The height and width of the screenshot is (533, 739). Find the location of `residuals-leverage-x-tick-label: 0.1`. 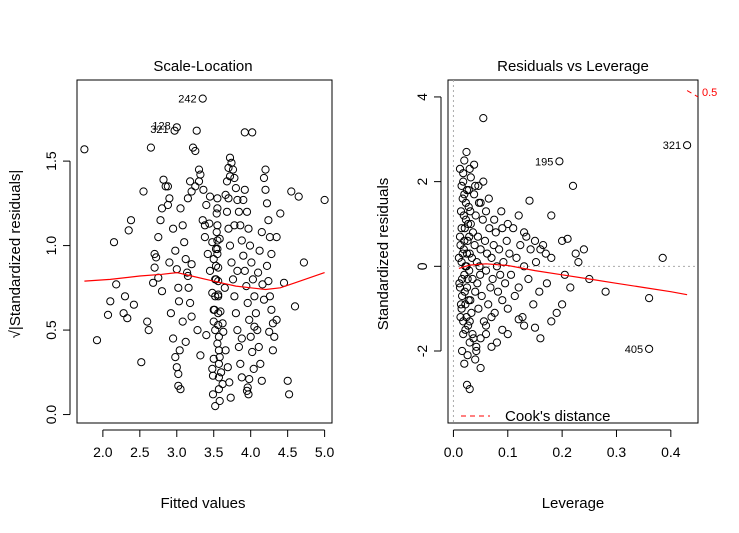

residuals-leverage-x-tick-label: 0.1 is located at coordinates (508, 452).